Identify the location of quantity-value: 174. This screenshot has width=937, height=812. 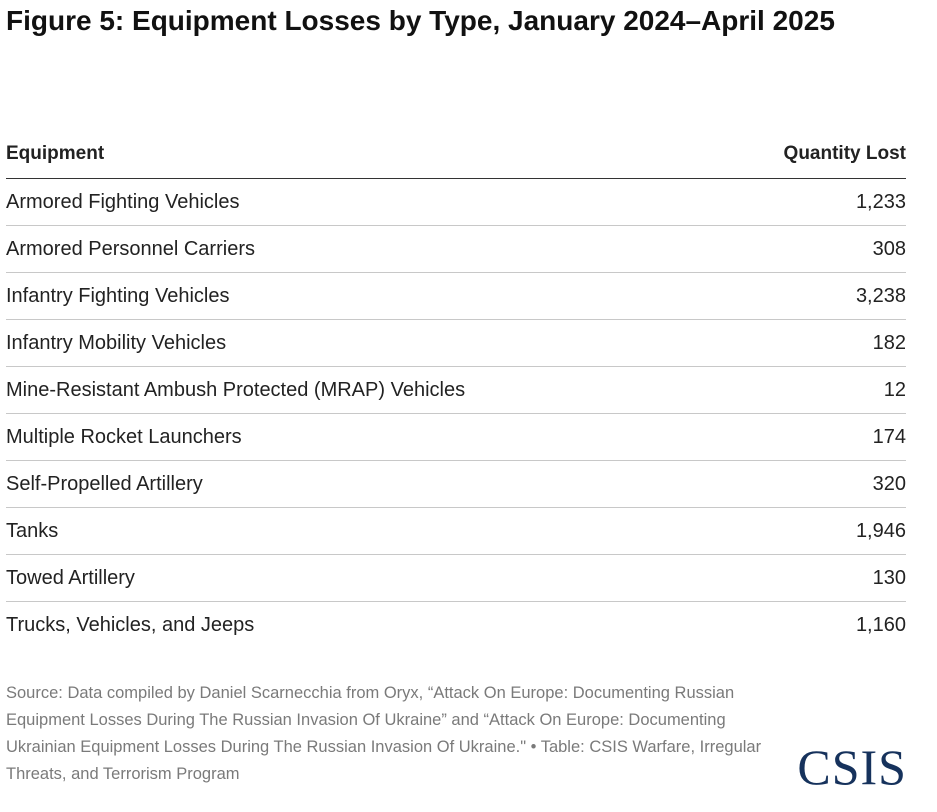
(889, 436).